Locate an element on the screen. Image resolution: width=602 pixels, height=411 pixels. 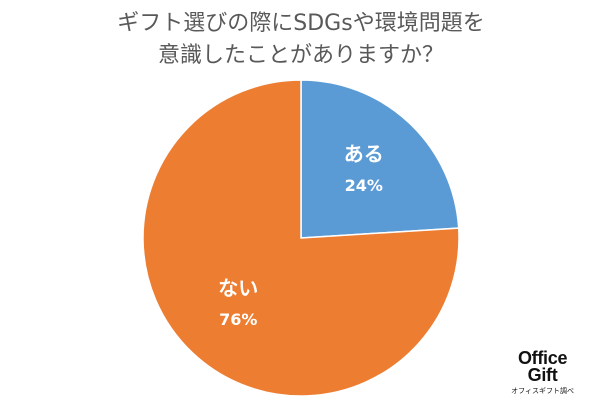
logo-tagline: オフィスギフト調べ is located at coordinates (542, 391).